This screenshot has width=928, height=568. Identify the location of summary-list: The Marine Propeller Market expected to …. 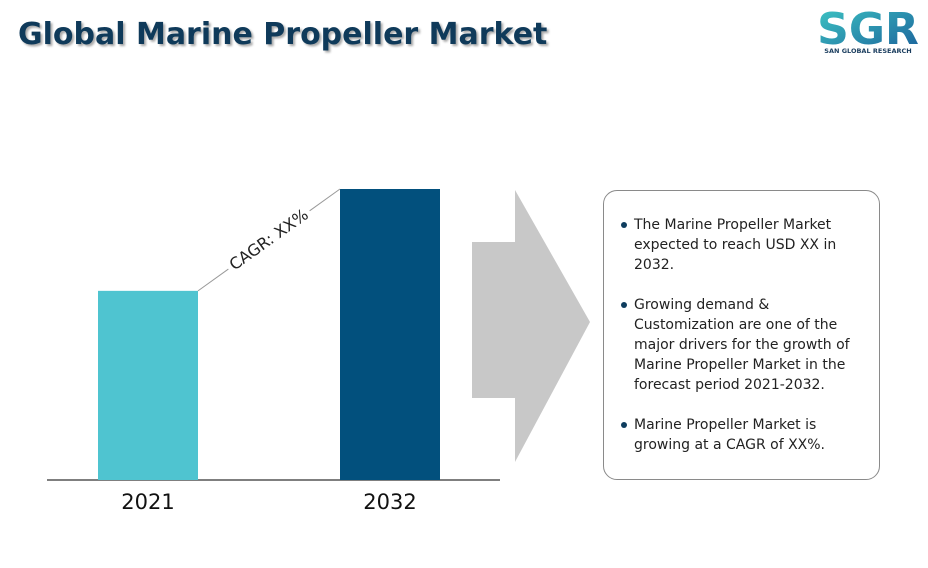
(741, 323).